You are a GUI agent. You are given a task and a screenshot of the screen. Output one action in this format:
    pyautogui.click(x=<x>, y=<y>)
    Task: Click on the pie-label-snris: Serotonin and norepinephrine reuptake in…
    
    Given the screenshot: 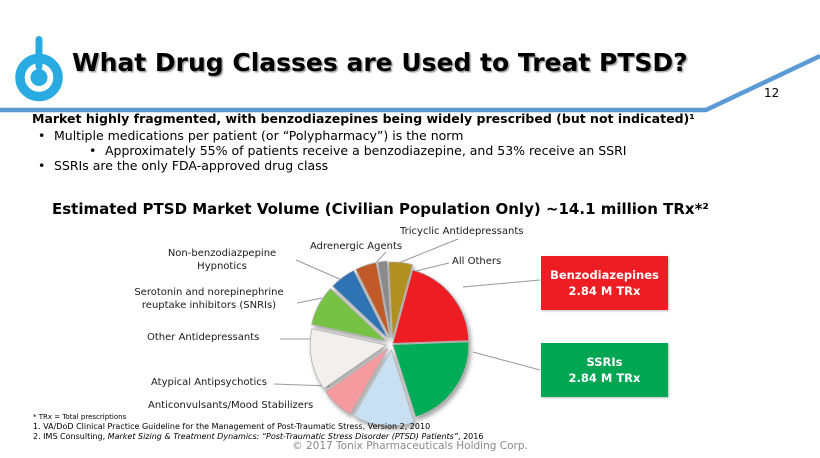 What is the action you would take?
    pyautogui.click(x=209, y=299)
    